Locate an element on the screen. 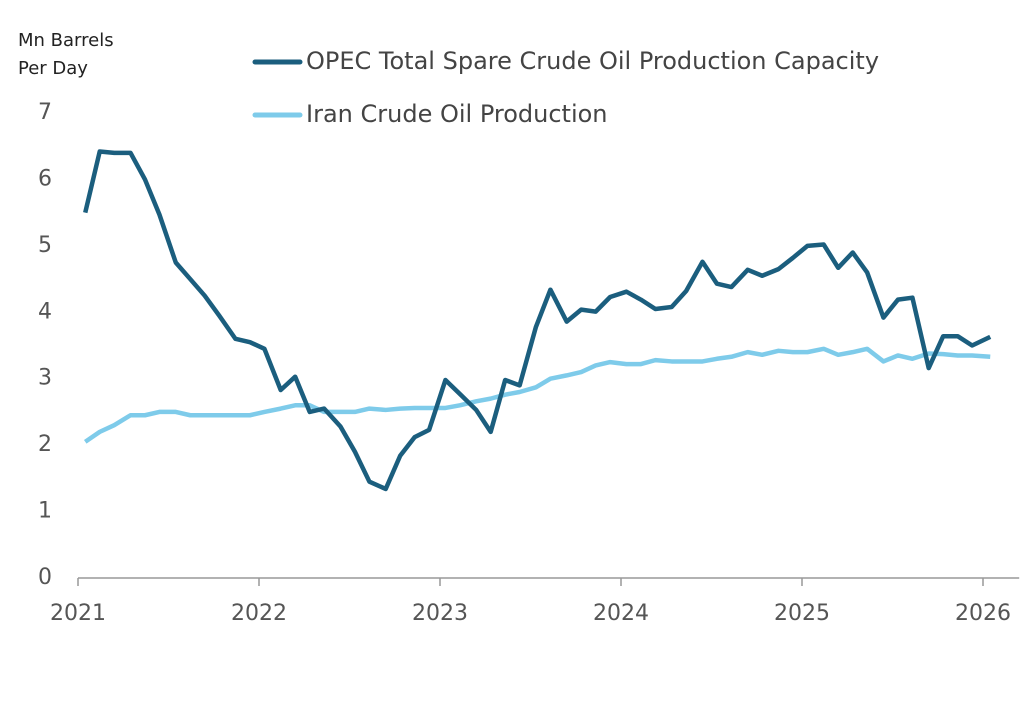  y-tick-label: 6 is located at coordinates (45, 178).